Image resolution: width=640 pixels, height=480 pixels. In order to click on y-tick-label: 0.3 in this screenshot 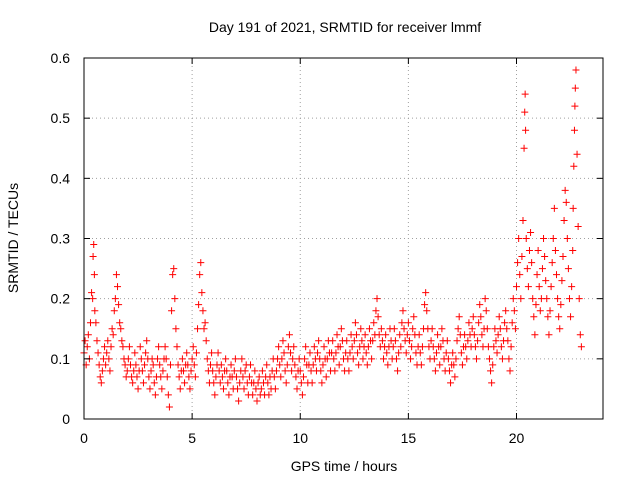, I will do `click(61, 239)`.